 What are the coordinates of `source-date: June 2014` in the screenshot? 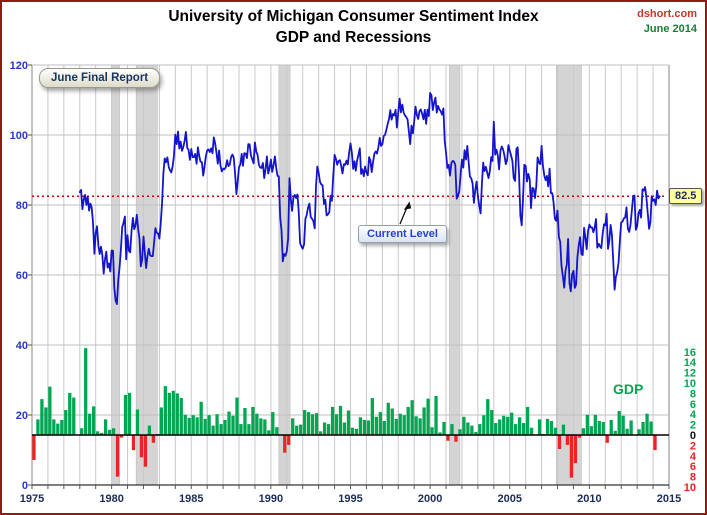 It's located at (670, 29).